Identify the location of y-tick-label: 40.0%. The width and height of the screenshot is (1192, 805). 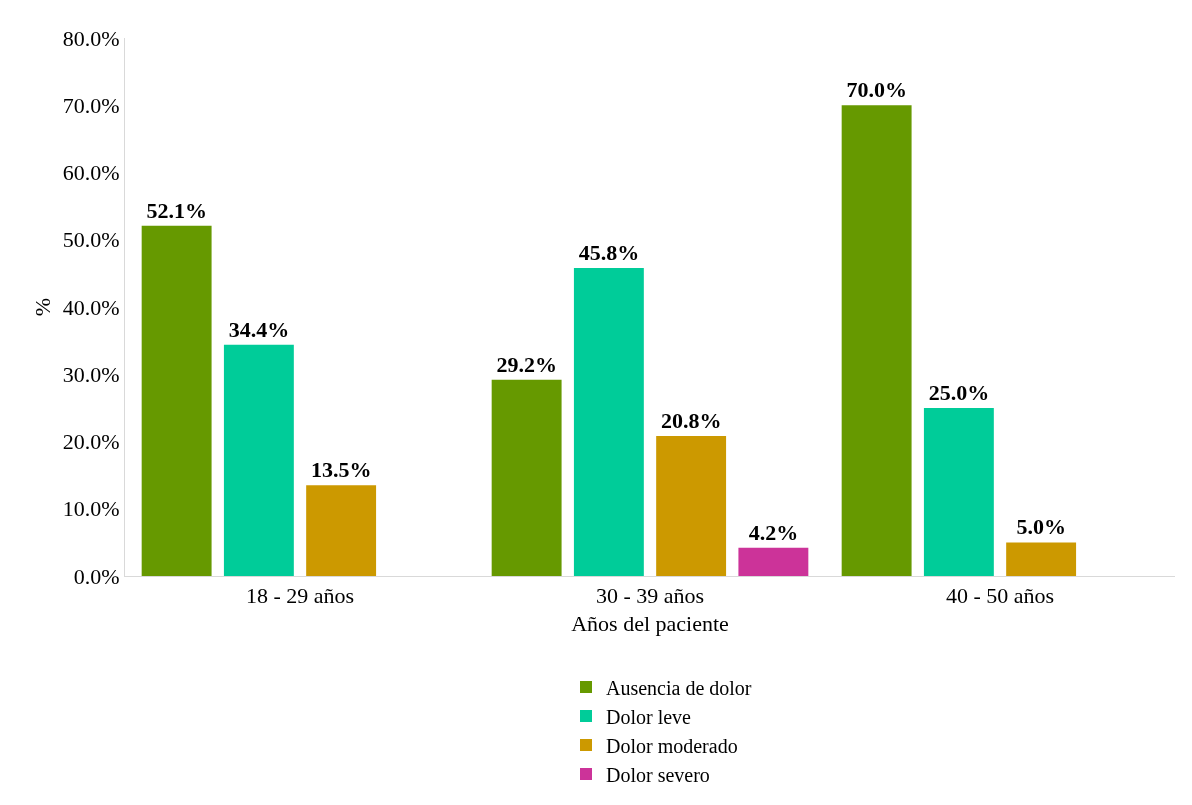
(91, 307).